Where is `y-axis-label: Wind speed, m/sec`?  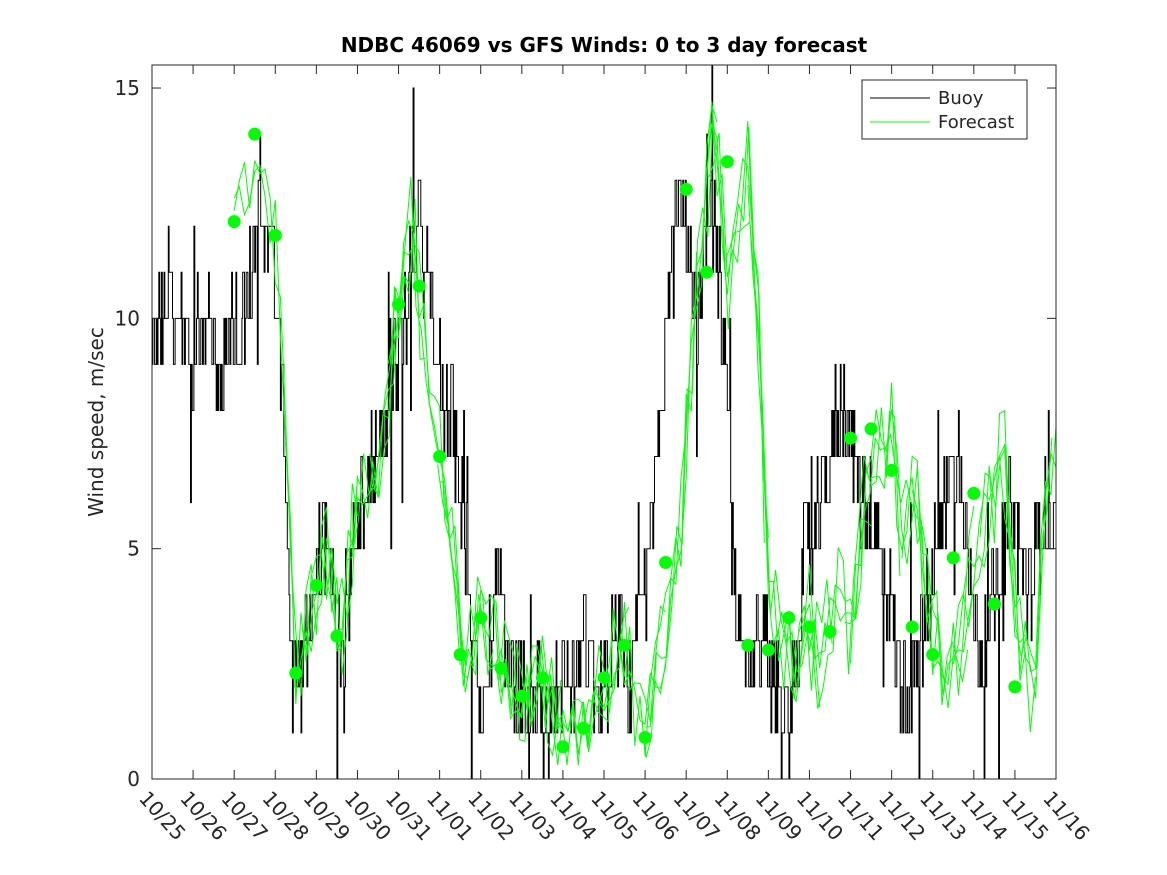 y-axis-label: Wind speed, m/sec is located at coordinates (96, 422).